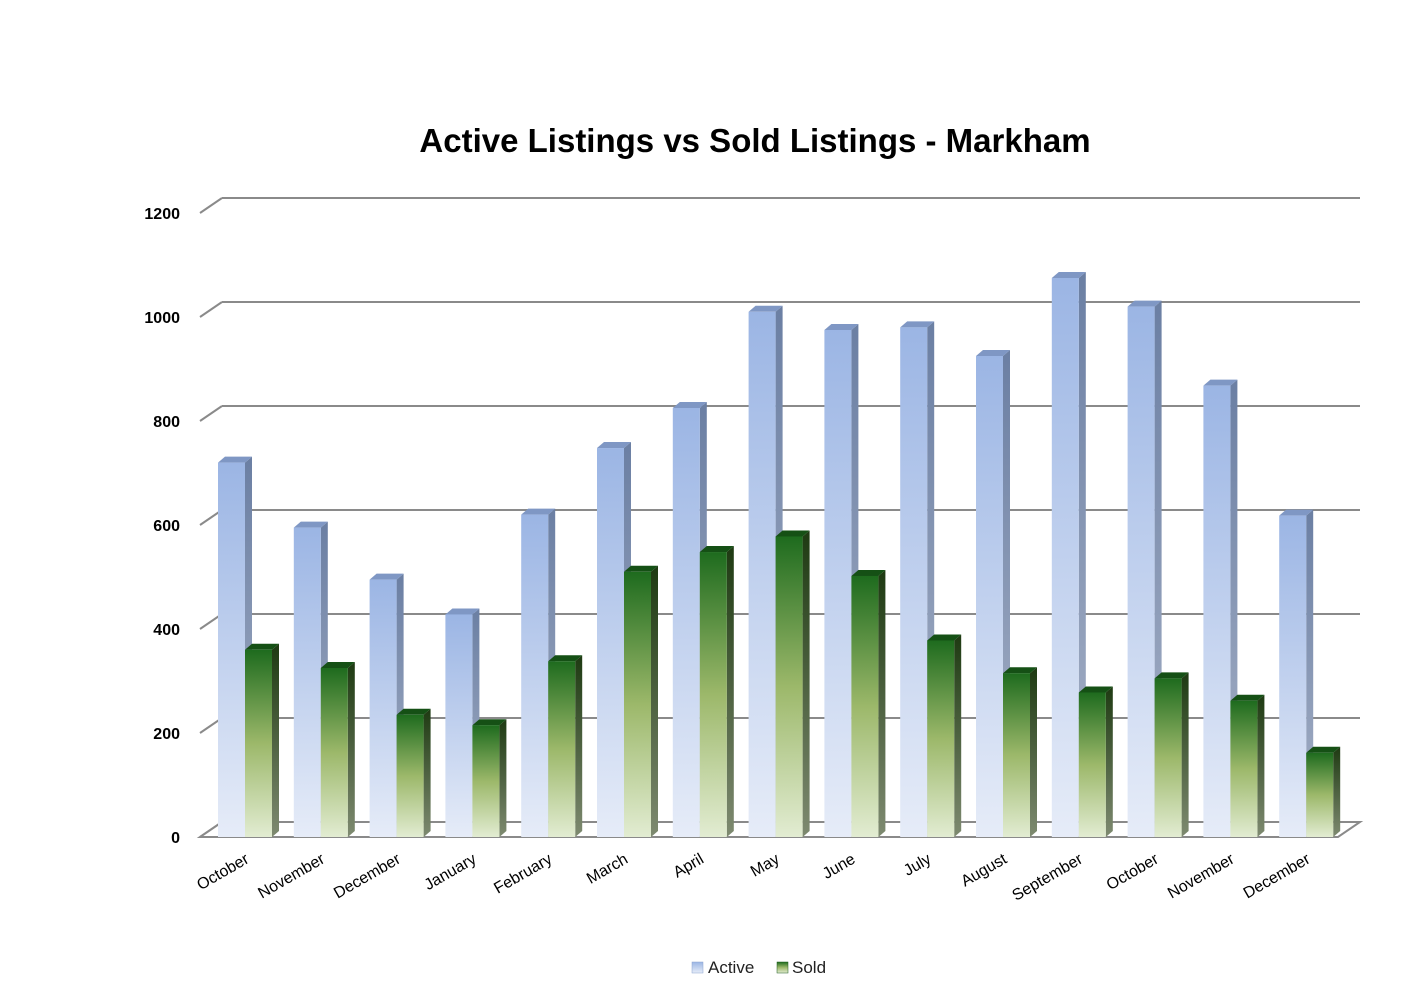  Describe the element at coordinates (607, 869) in the screenshot. I see `x-tick-label: March` at that location.